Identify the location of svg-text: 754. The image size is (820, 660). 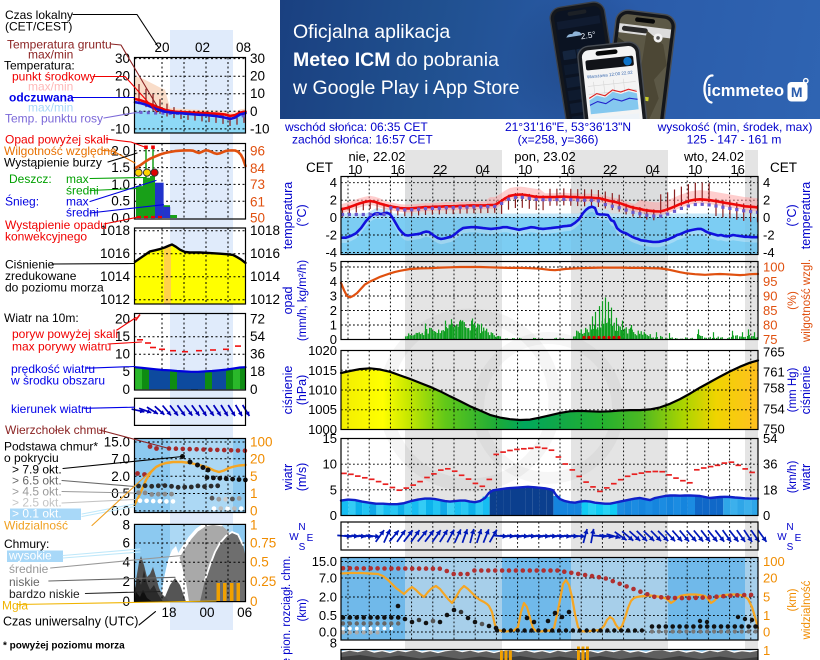
(774, 409).